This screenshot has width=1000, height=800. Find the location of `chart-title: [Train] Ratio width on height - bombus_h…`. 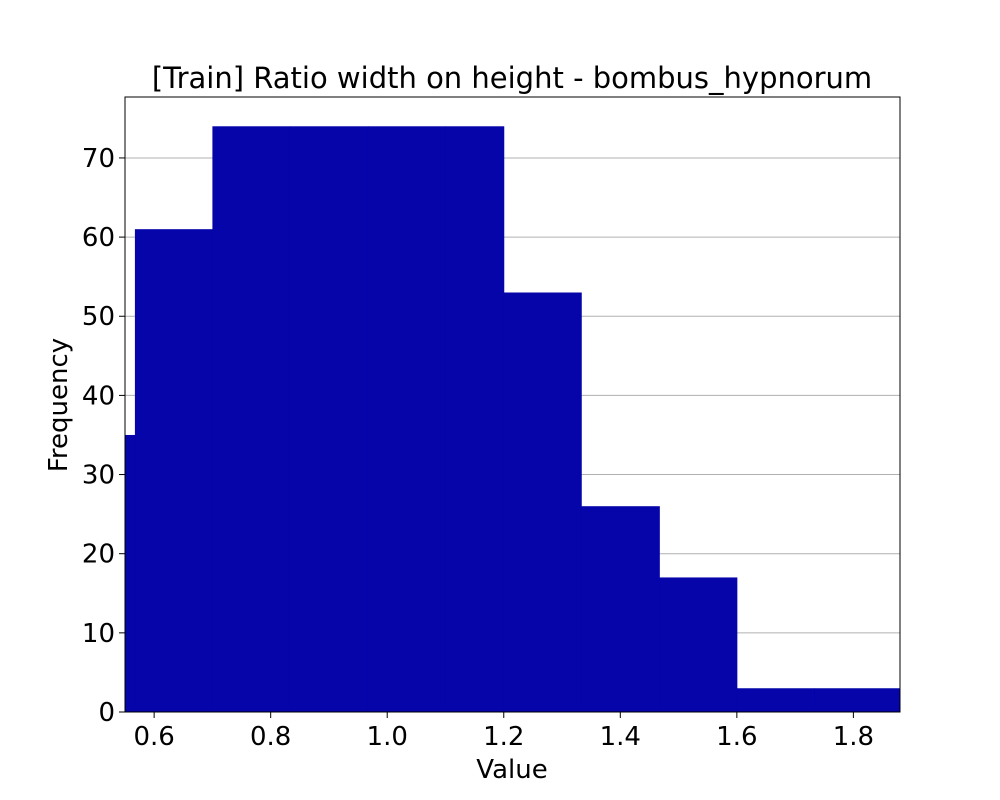

chart-title: [Train] Ratio width on height - bombus_h… is located at coordinates (512, 78).